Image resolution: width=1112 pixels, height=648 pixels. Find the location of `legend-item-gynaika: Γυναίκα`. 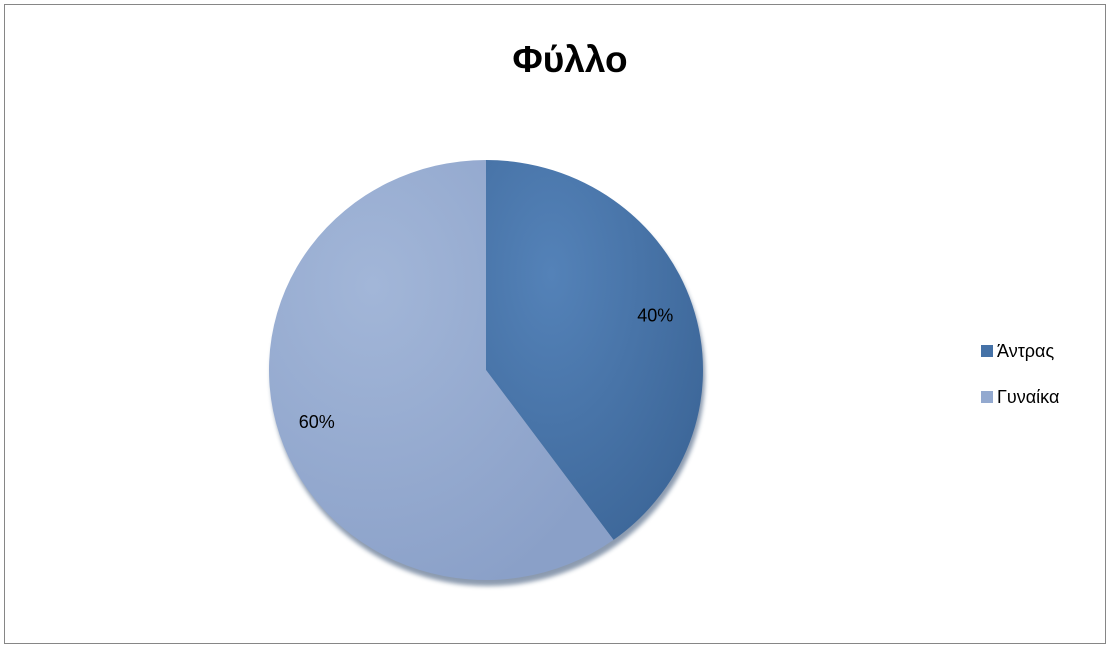

legend-item-gynaika: Γυναίκα is located at coordinates (1020, 397).